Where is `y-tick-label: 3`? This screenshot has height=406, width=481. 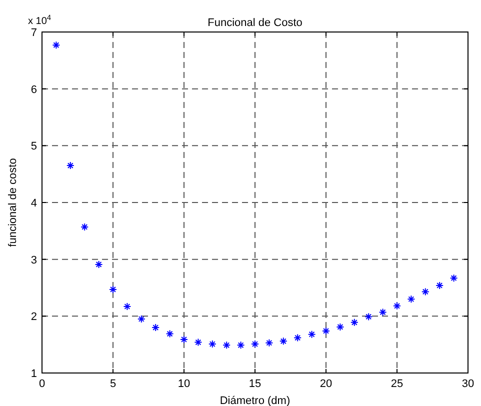
y-tick-label: 3 is located at coordinates (33, 260).